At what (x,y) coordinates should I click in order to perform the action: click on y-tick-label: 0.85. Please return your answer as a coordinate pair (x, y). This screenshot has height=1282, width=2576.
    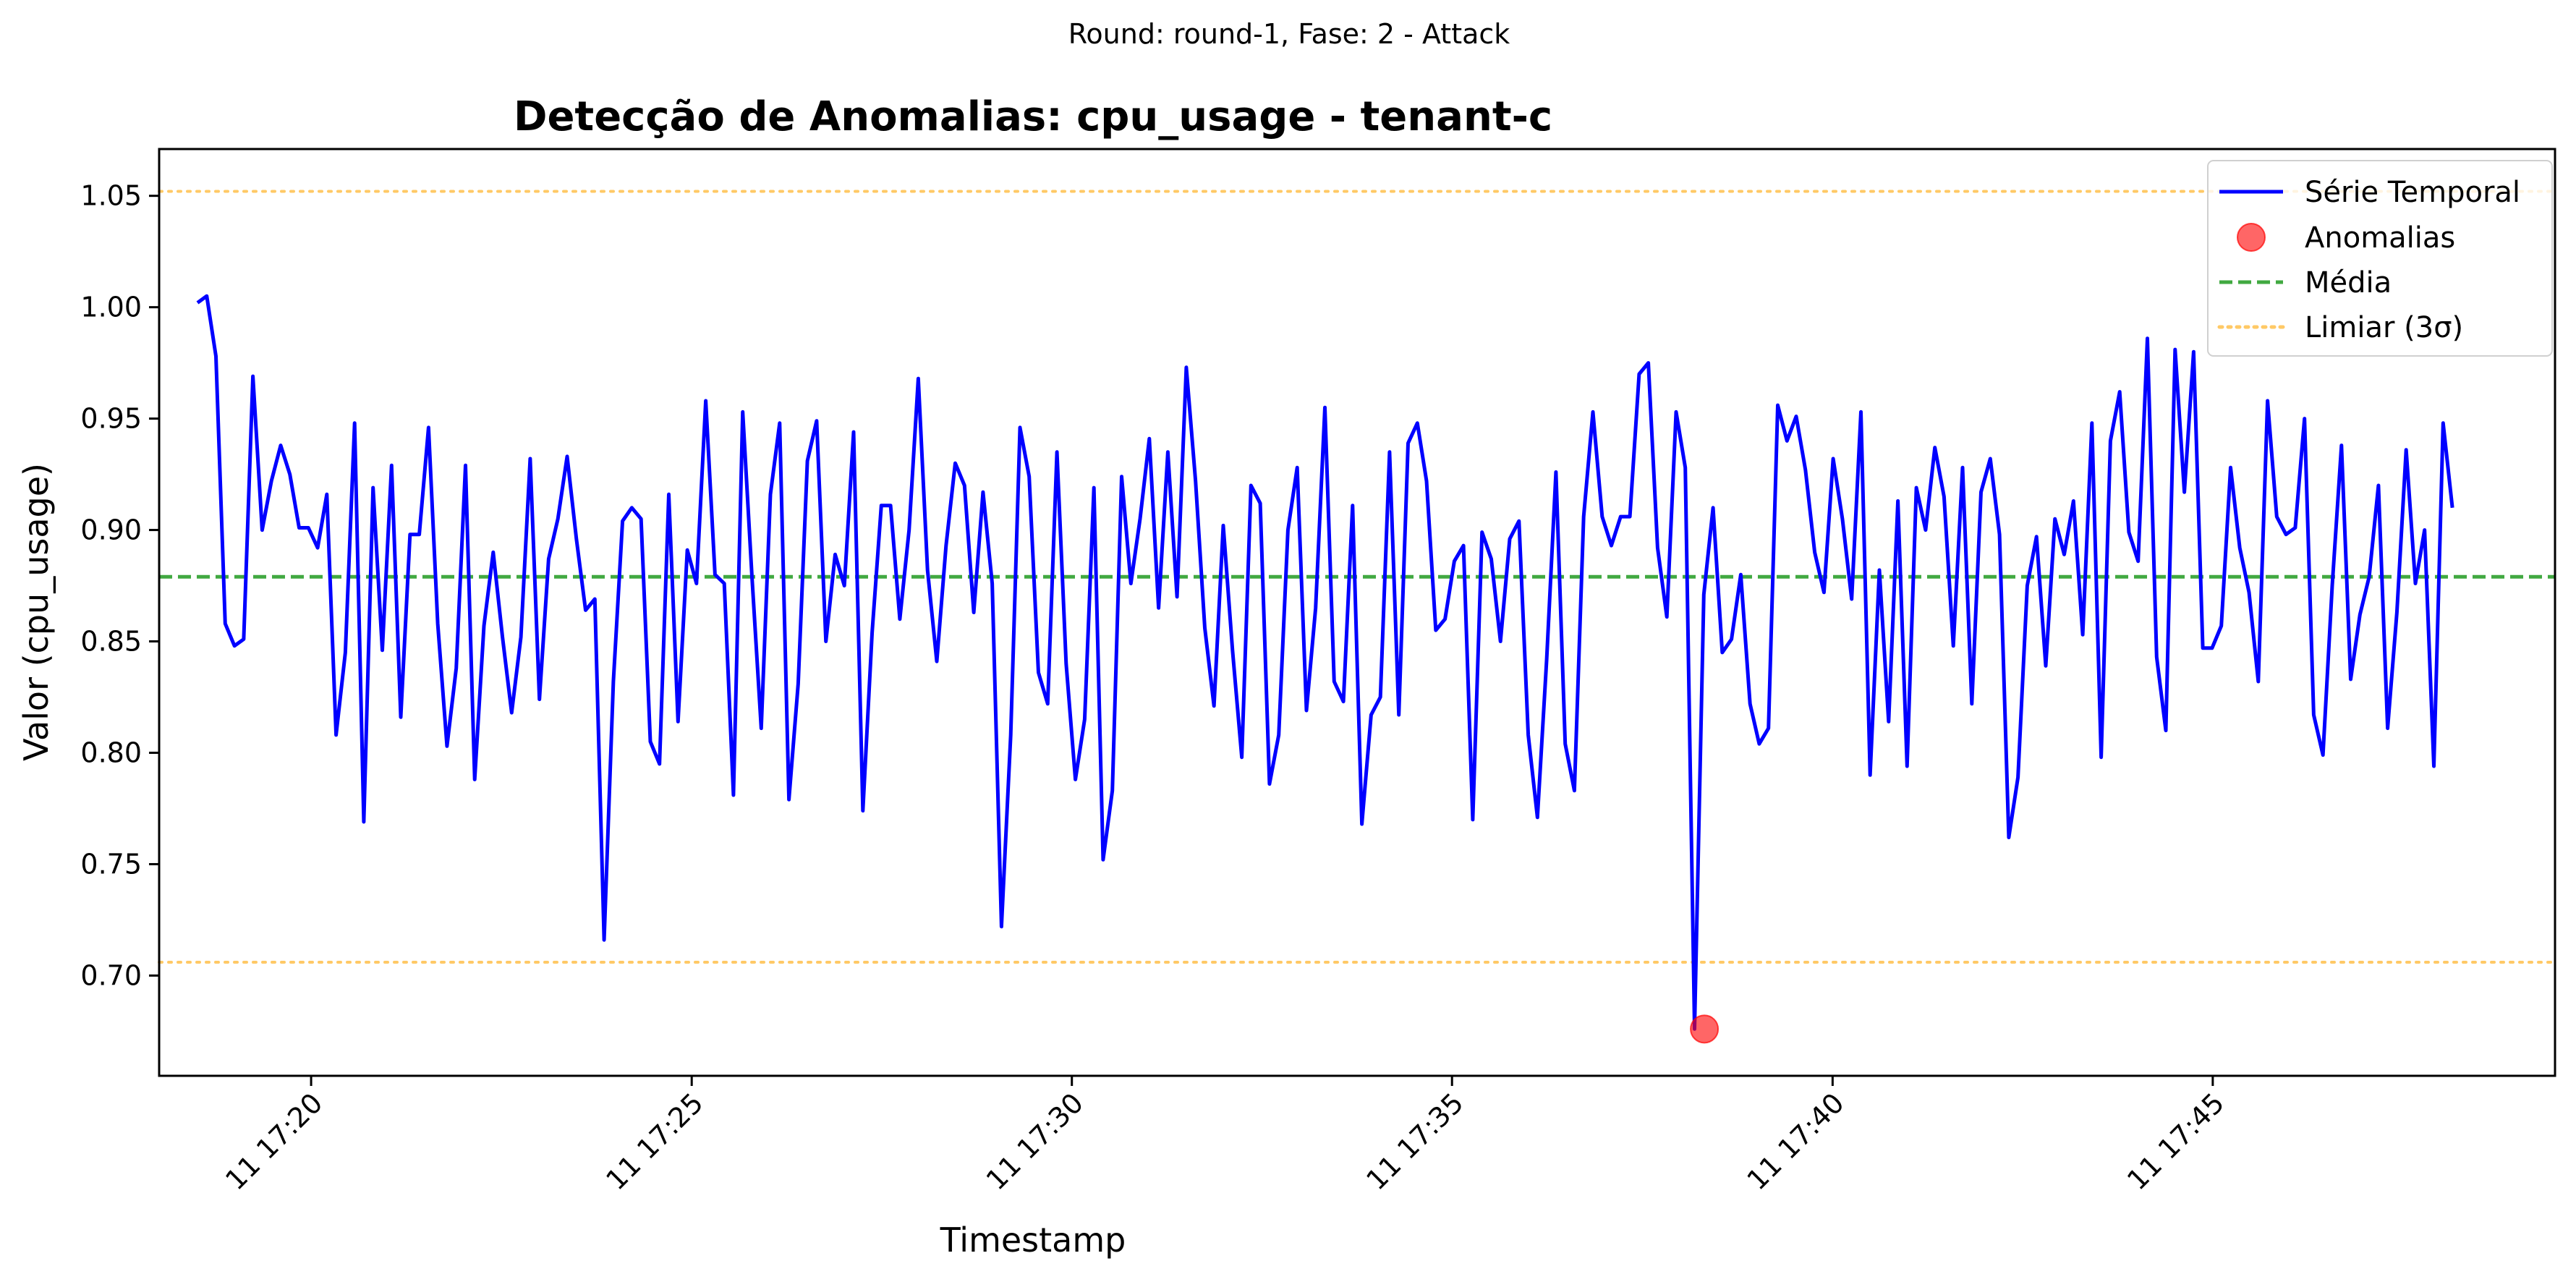
    Looking at the image, I should click on (111, 642).